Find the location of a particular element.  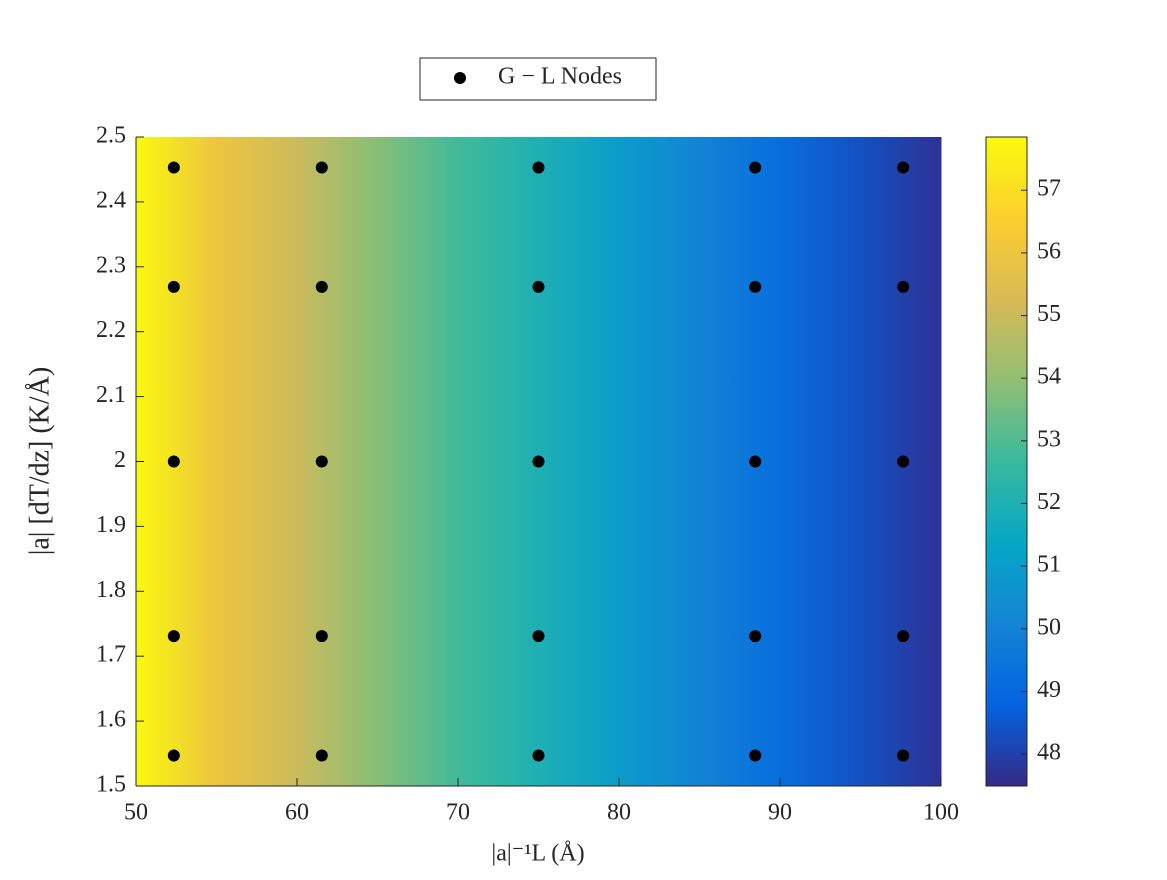

y-tick-label: 1.9 is located at coordinates (111, 525).